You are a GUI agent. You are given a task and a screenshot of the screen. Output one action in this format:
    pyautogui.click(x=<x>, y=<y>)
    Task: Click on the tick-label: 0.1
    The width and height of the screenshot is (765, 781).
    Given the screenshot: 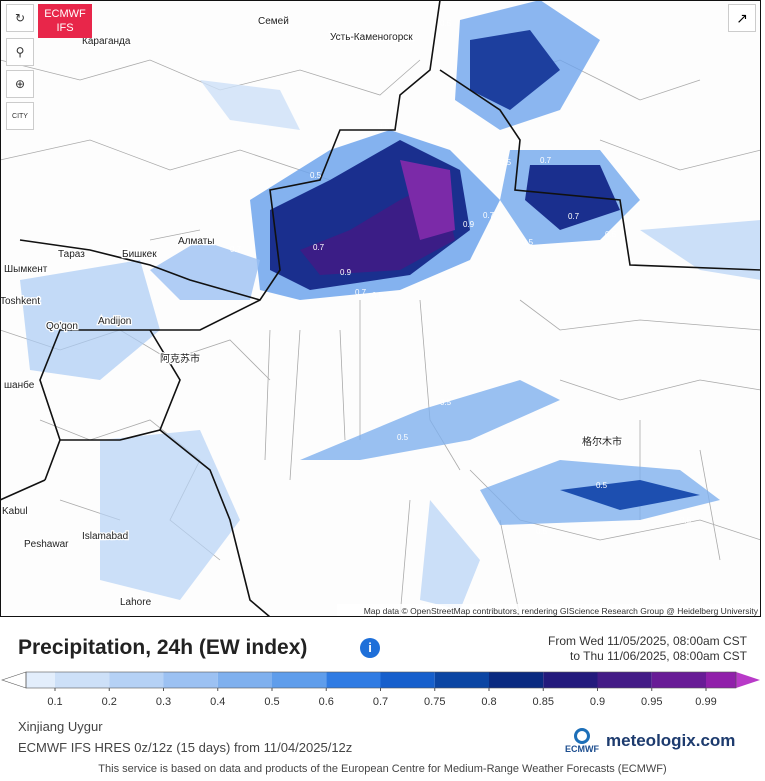 What is the action you would take?
    pyautogui.click(x=54, y=702)
    